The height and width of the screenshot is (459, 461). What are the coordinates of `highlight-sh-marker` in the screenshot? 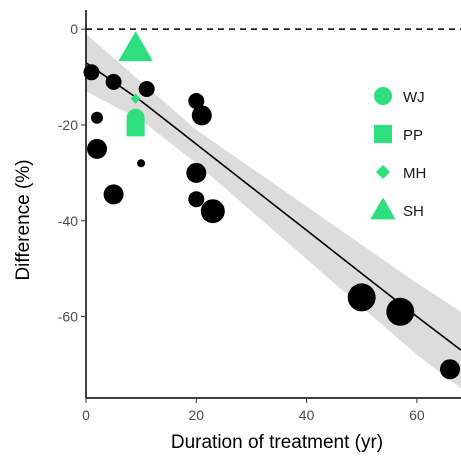 It's located at (135, 46).